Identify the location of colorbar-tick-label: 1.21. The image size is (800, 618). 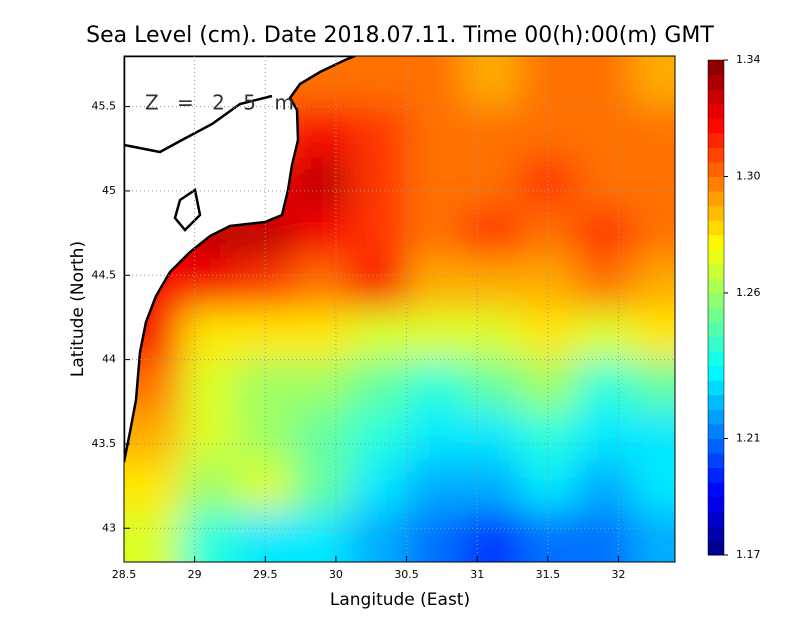
(748, 438).